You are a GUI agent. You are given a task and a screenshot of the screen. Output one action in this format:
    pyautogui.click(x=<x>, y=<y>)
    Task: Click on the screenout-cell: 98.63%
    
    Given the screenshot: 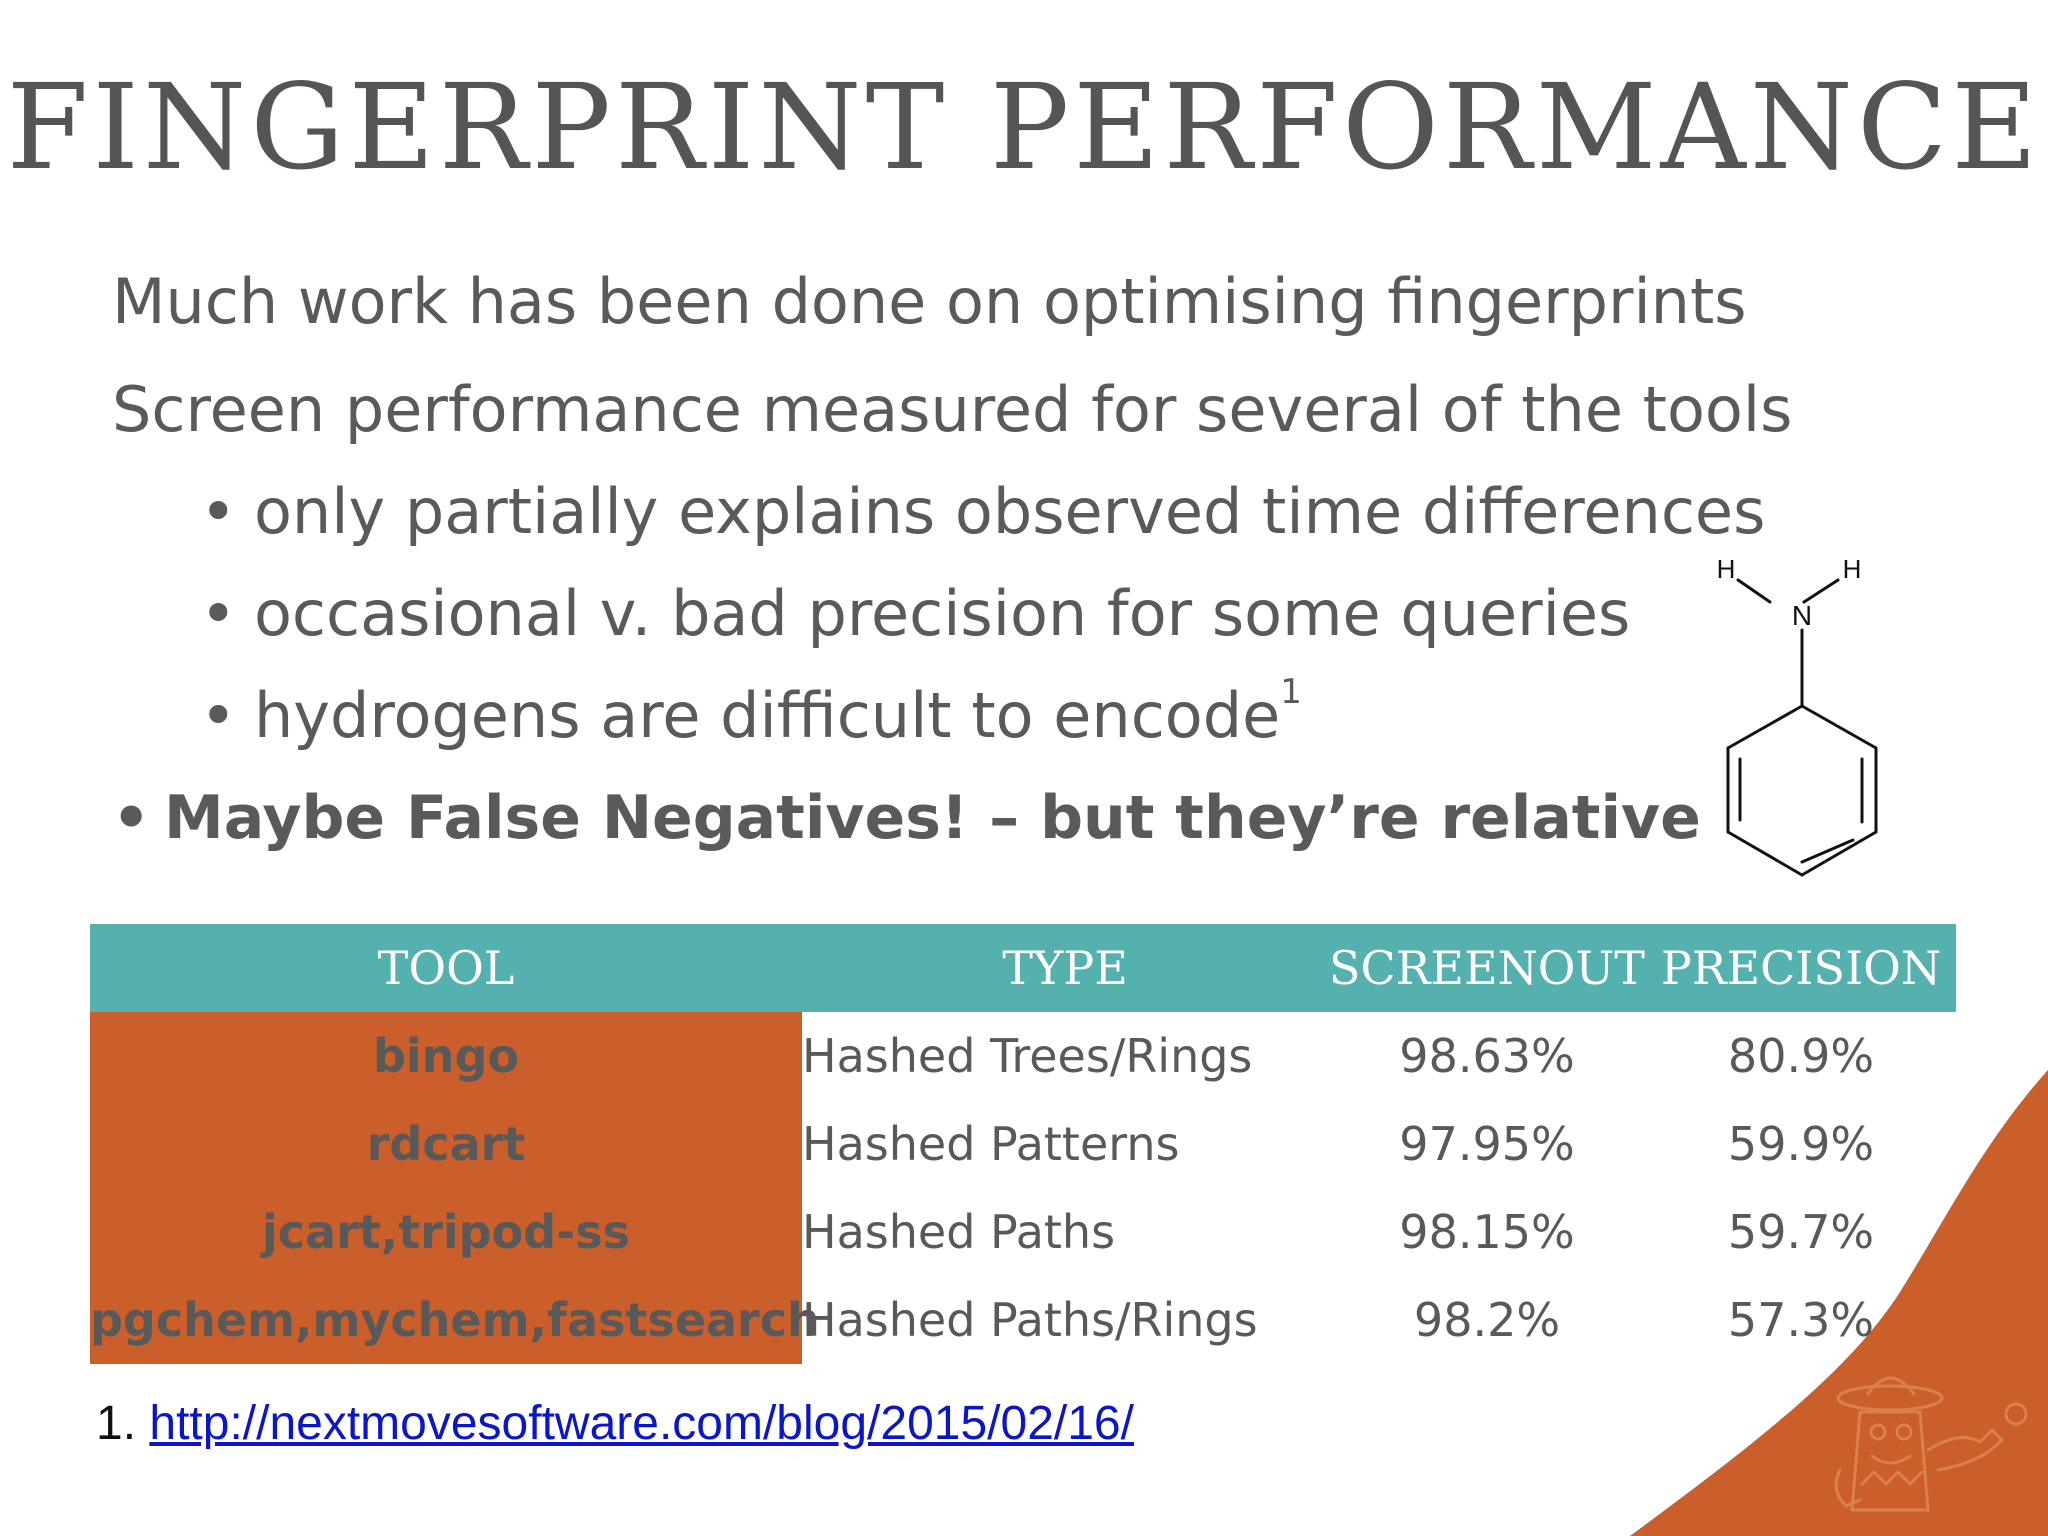 What is the action you would take?
    pyautogui.click(x=1487, y=1056)
    